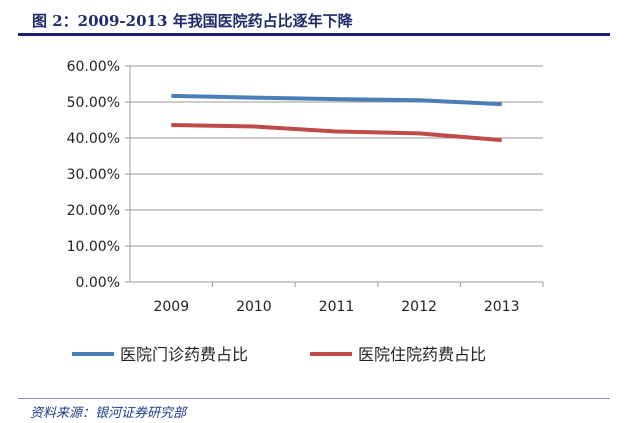  What do you see at coordinates (171, 307) in the screenshot?
I see `x-tick-label: 2009` at bounding box center [171, 307].